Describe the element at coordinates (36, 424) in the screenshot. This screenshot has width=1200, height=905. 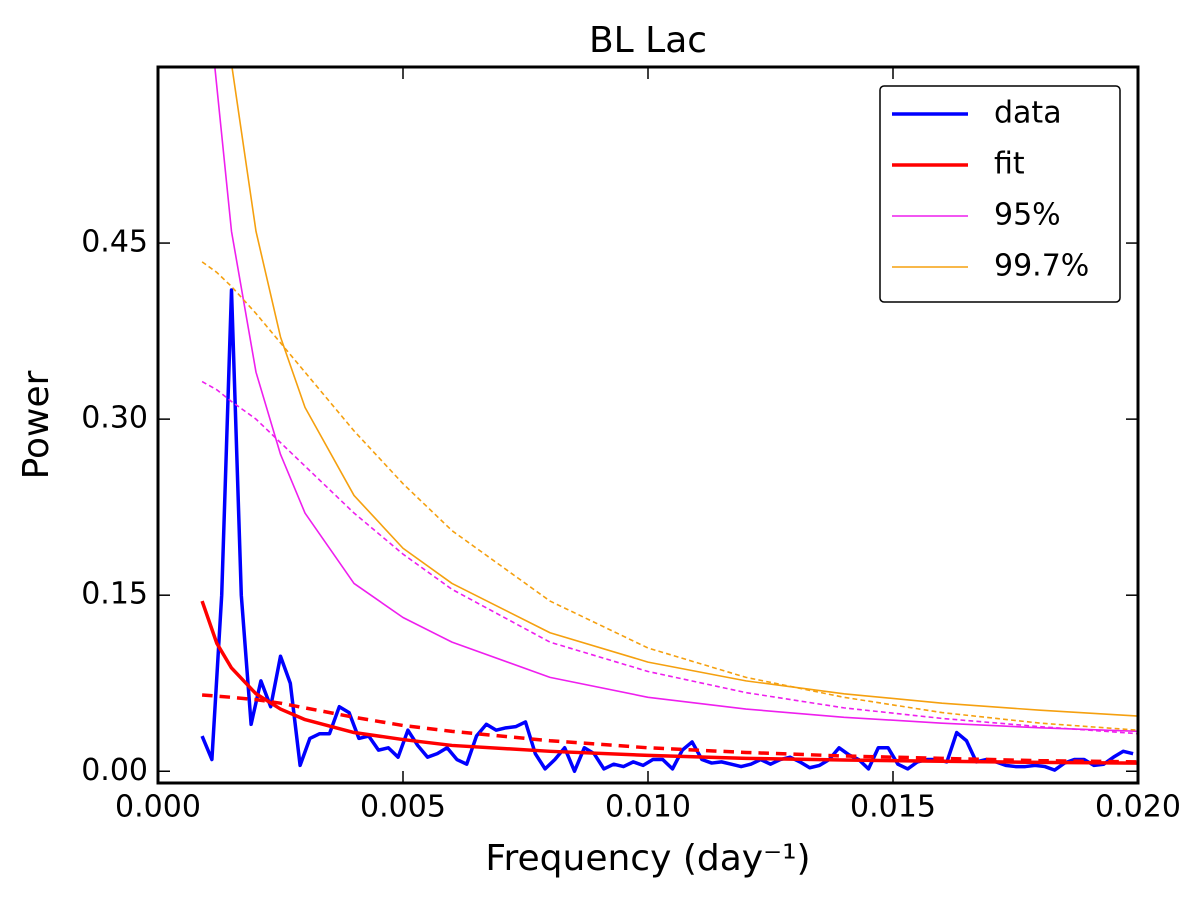
I see `y-axis-label: Power` at that location.